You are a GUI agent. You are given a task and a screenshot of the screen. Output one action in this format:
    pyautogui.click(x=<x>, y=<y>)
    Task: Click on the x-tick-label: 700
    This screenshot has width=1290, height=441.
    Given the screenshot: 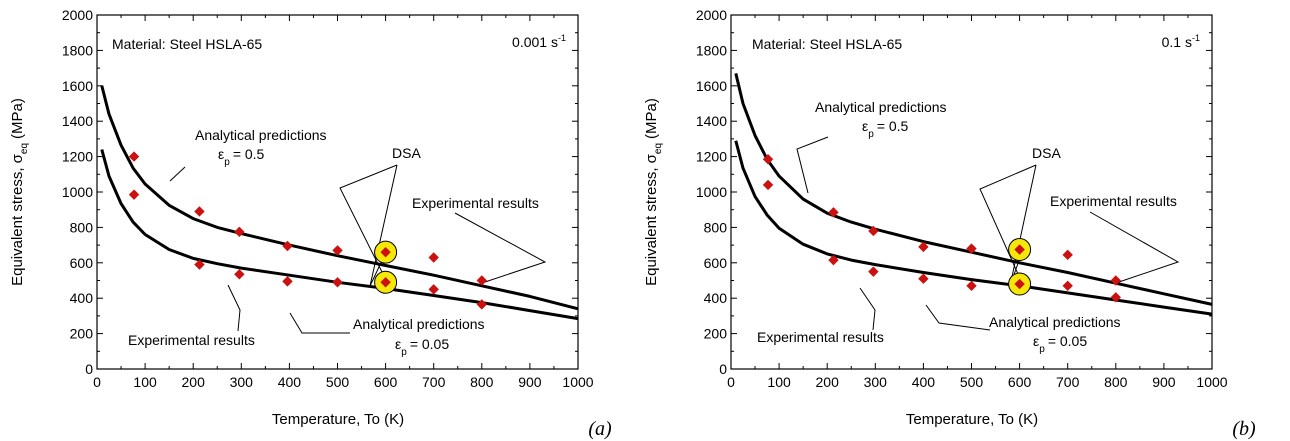 What is the action you would take?
    pyautogui.click(x=1068, y=382)
    